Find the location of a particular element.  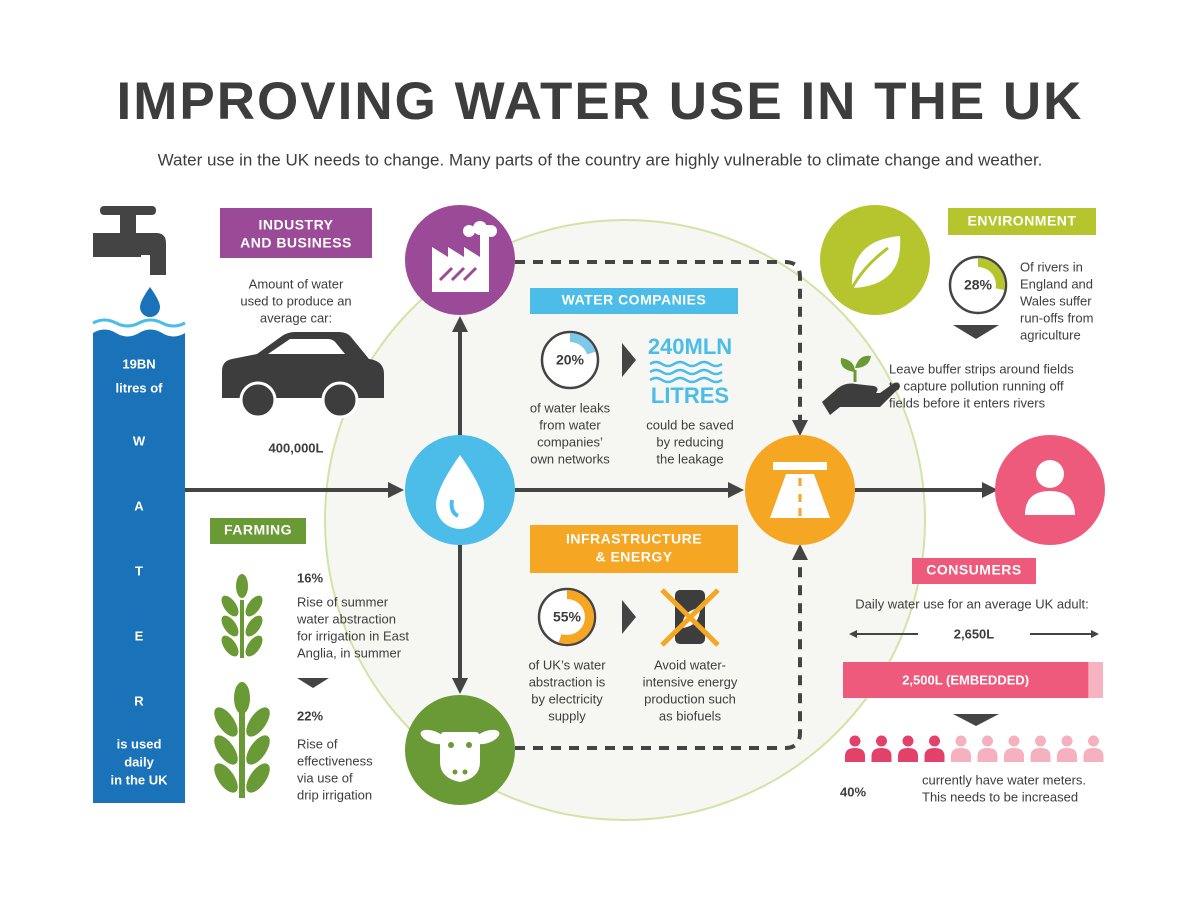

text: drip irrigation is located at coordinates (334, 794).